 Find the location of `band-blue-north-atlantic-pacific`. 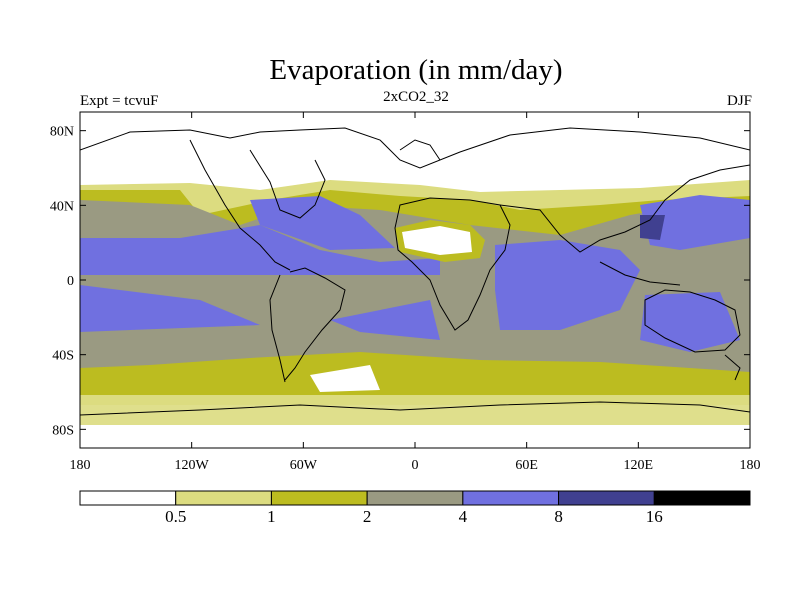

band-blue-north-atlantic-pacific is located at coordinates (260, 250).